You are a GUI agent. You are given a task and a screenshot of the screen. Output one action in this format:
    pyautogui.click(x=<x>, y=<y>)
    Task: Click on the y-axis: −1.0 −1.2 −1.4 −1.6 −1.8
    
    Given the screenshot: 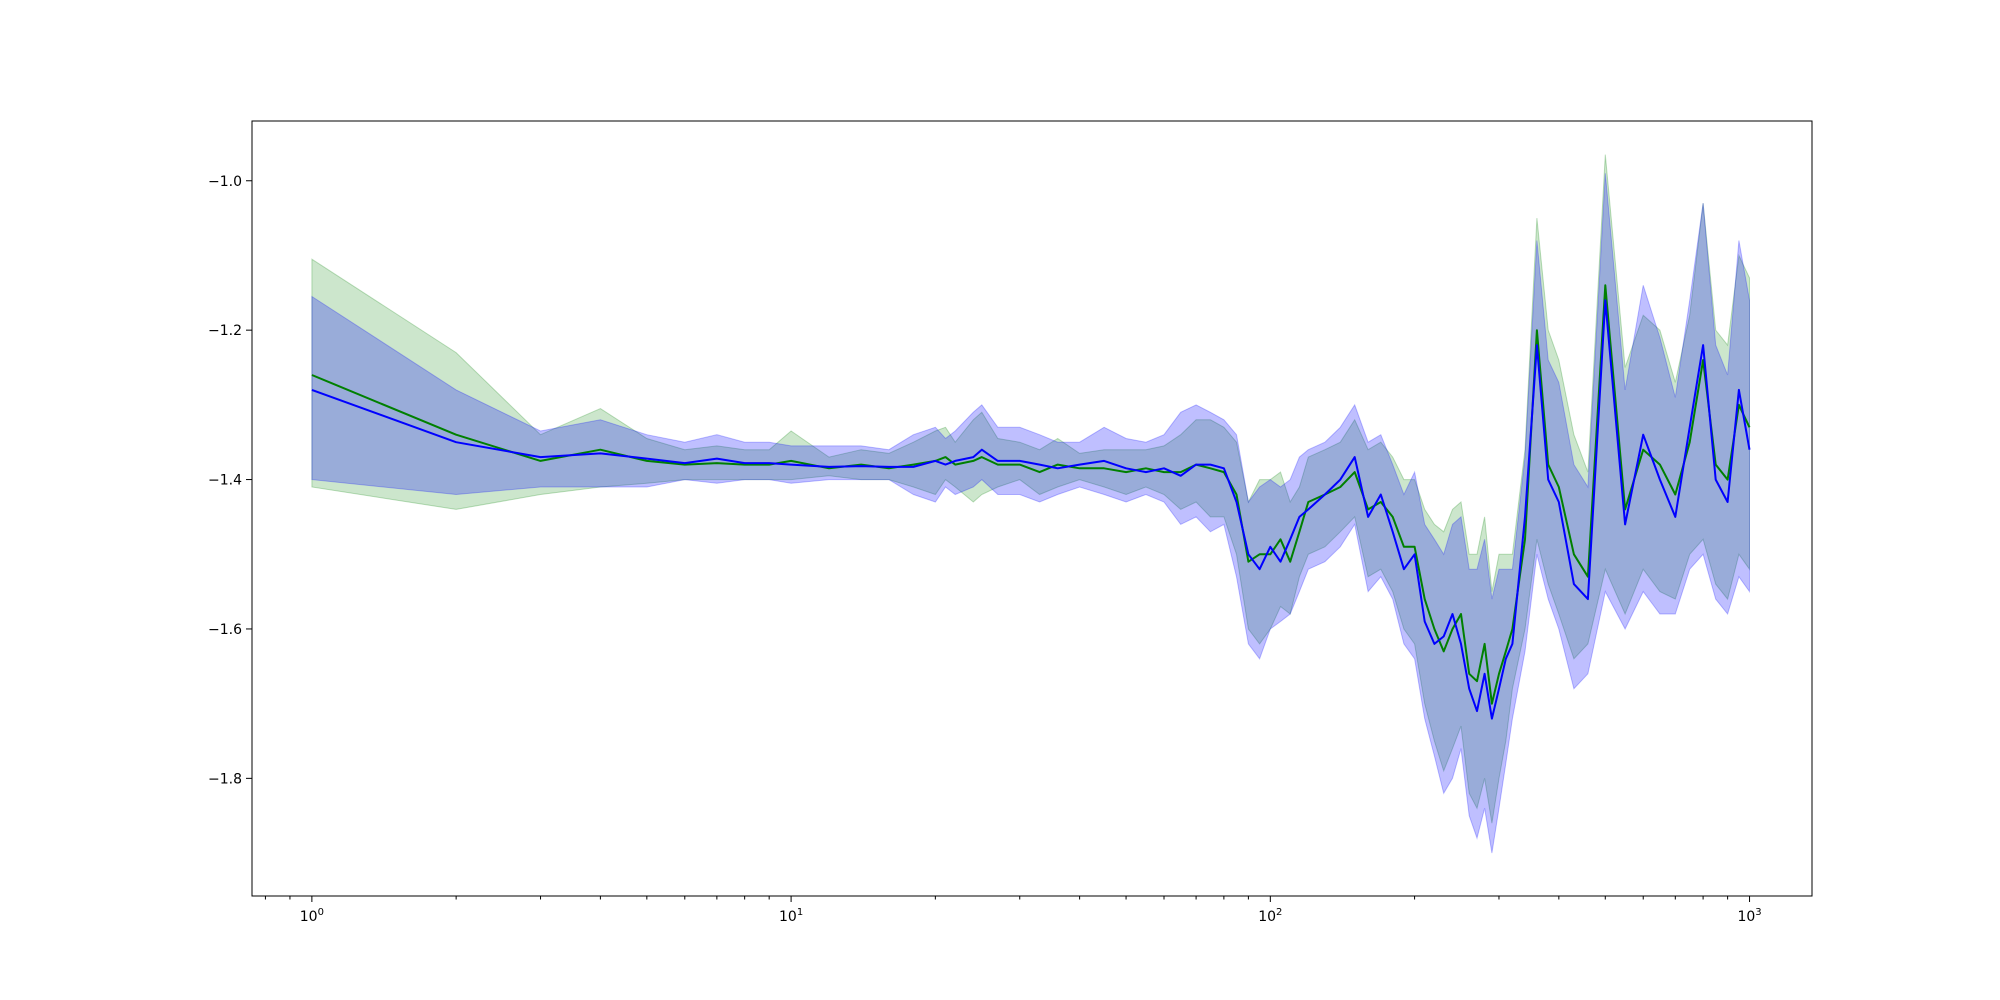 What is the action you would take?
    pyautogui.click(x=230, y=480)
    